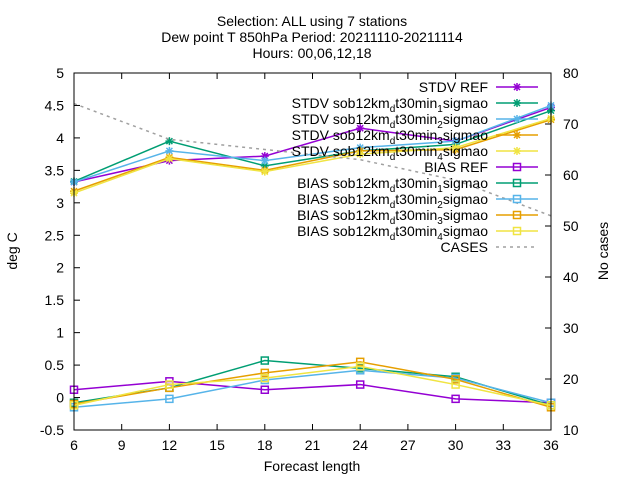 The height and width of the screenshot is (480, 640). I want to click on x-tick-label: 36, so click(551, 445).